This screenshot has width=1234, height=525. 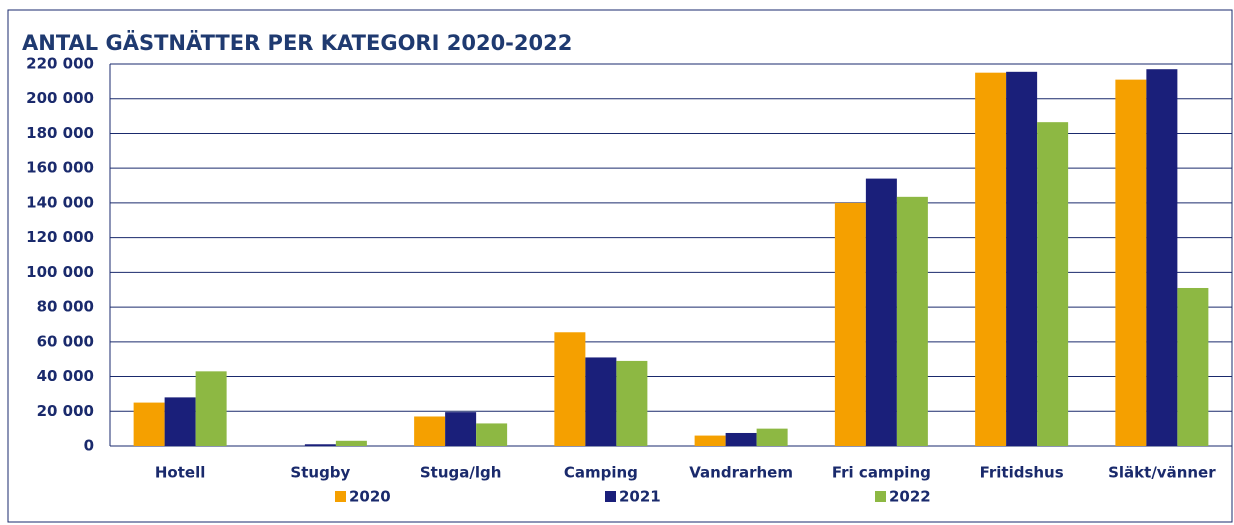 What do you see at coordinates (881, 473) in the screenshot?
I see `x-tick-label: Fri camping` at bounding box center [881, 473].